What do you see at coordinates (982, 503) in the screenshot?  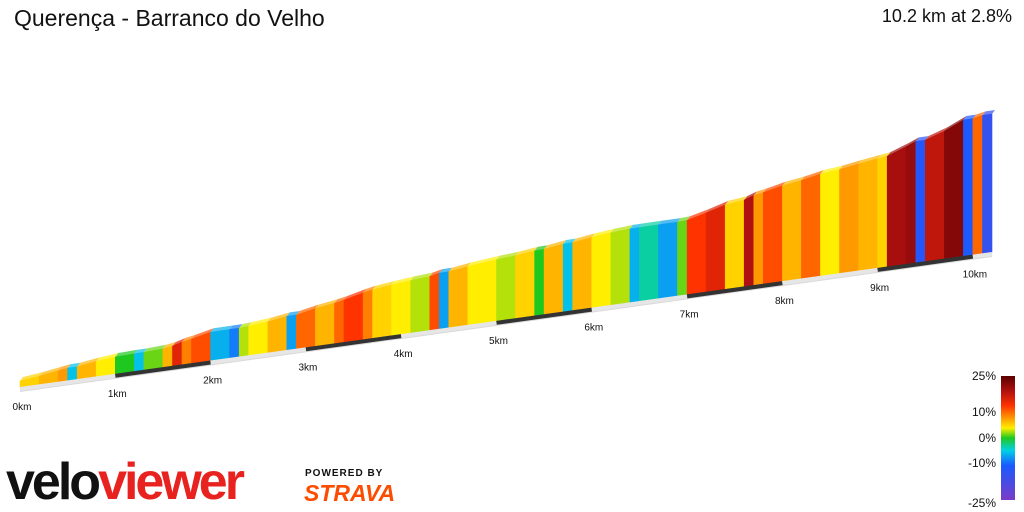 I see `legend-label-neg25: -25%` at bounding box center [982, 503].